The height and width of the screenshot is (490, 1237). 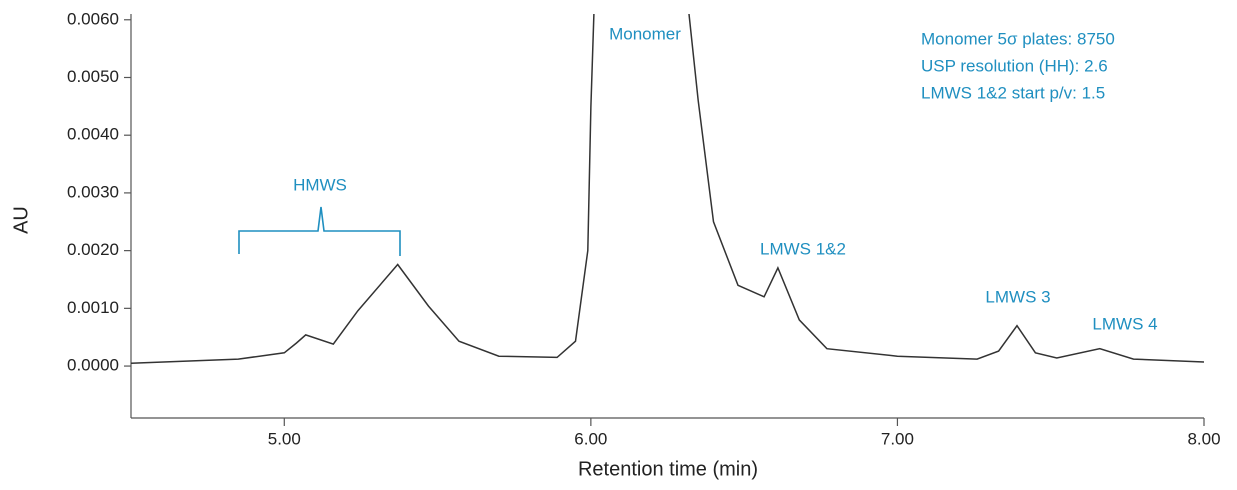 What do you see at coordinates (21, 220) in the screenshot?
I see `y-axis-title: AU` at bounding box center [21, 220].